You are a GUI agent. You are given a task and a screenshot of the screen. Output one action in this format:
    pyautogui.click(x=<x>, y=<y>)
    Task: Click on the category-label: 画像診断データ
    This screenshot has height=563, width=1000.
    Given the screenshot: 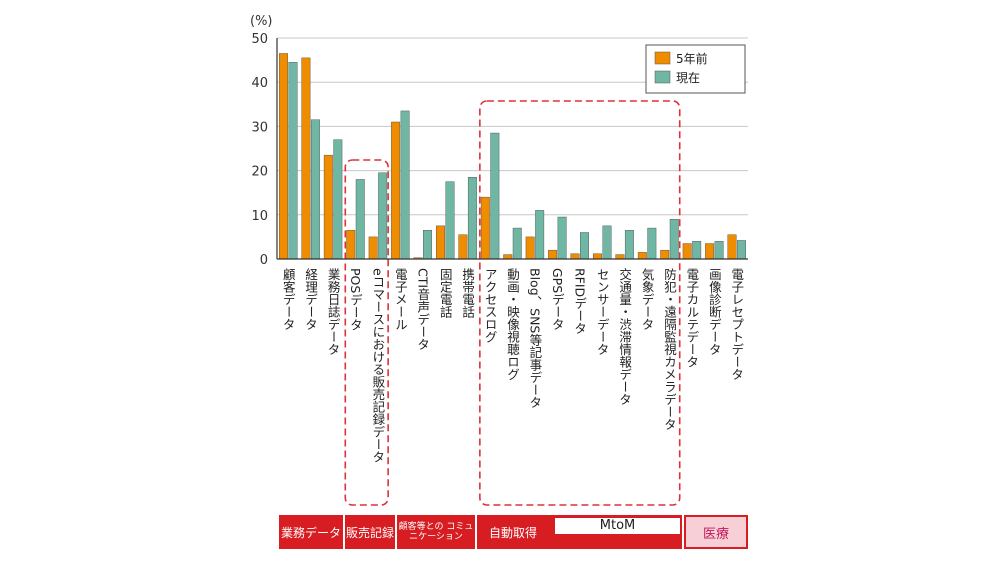 What is the action you would take?
    pyautogui.click(x=714, y=312)
    